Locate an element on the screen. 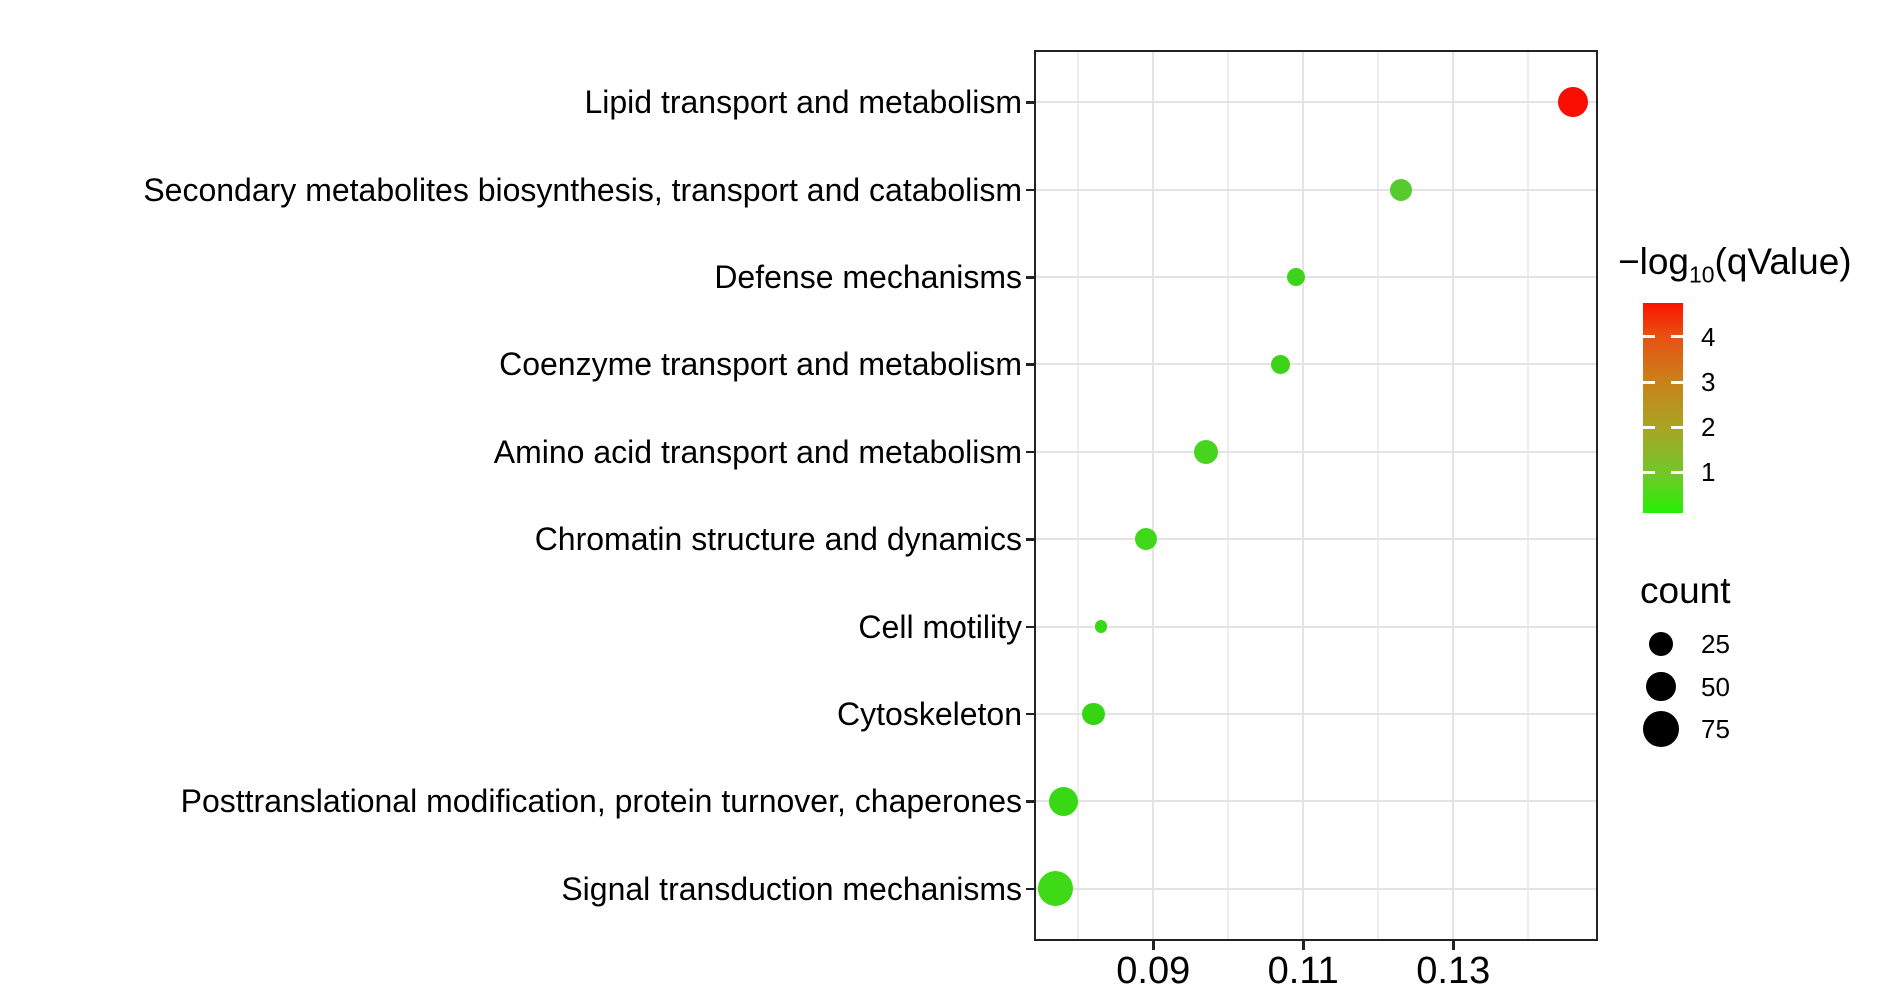 Image resolution: width=1877 pixels, height=1007 pixels. colorbar-tick-label: 3 is located at coordinates (1708, 382).